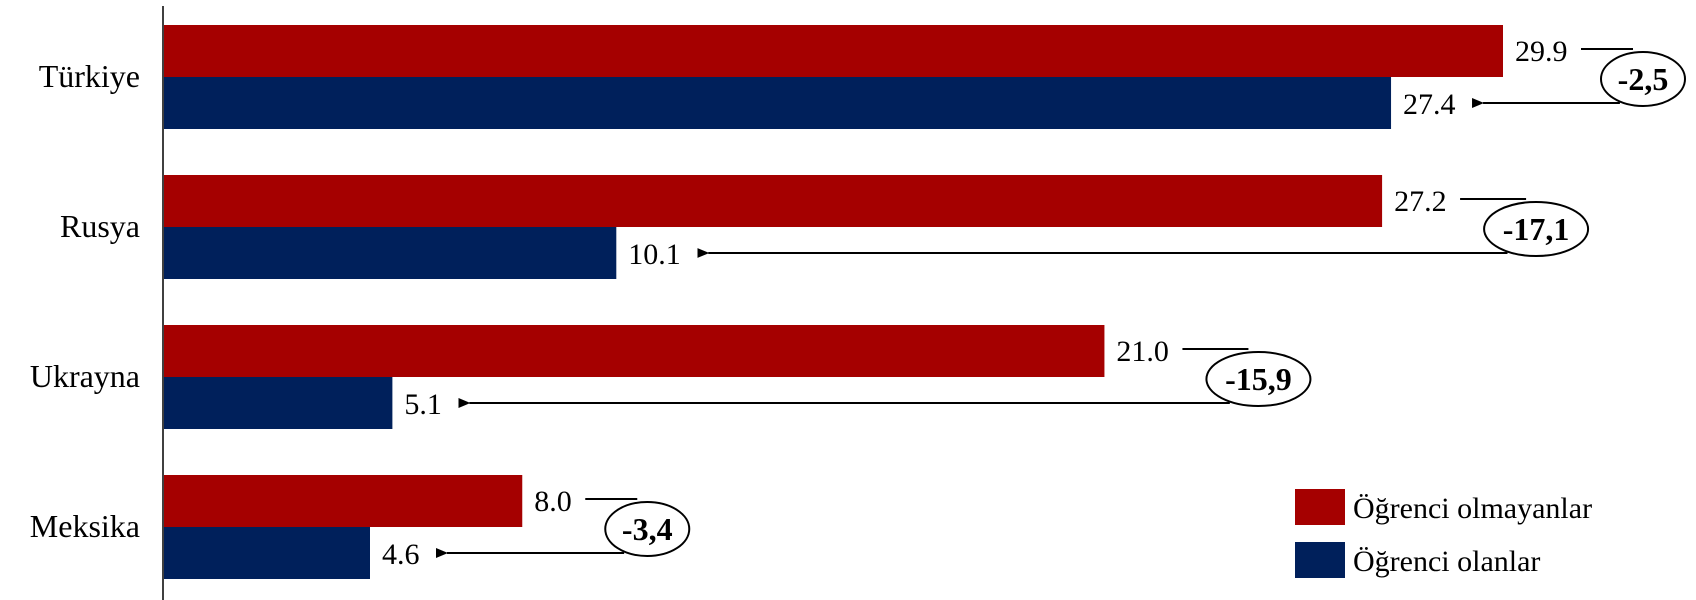  I want to click on bar-meksika-ogrenci-olmayanlar, so click(343, 501).